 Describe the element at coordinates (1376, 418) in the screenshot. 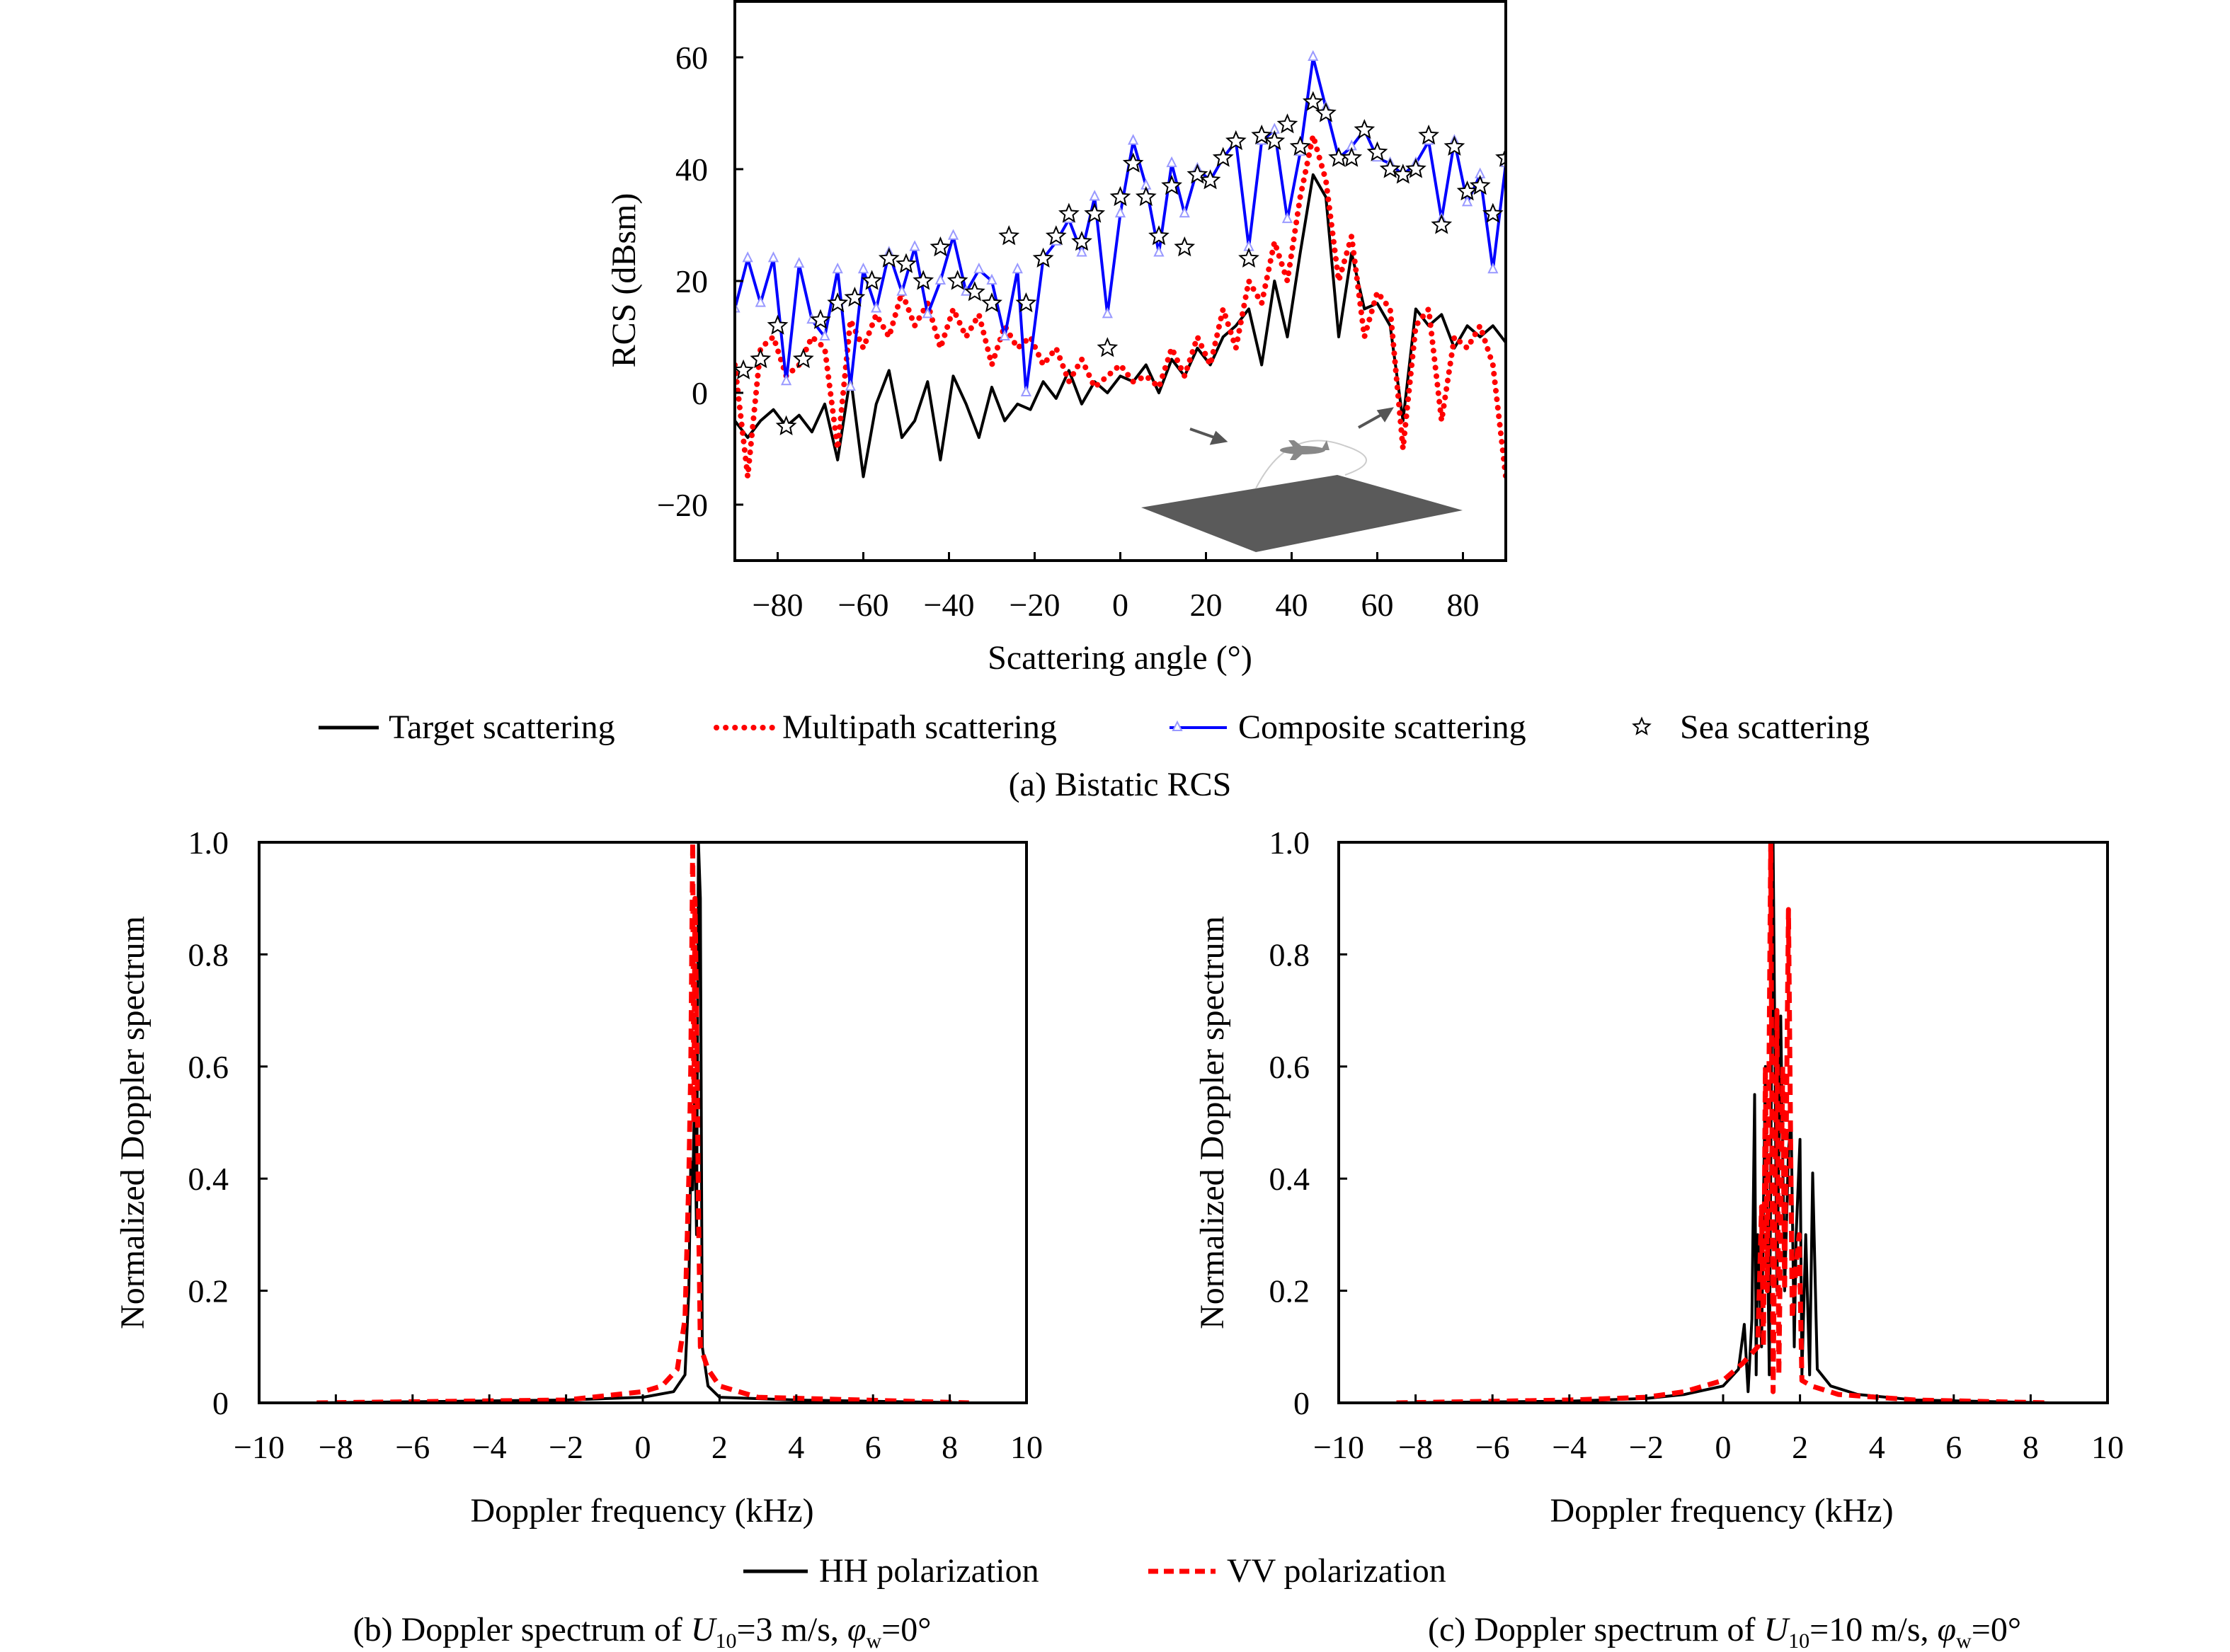

I see `scattered-arrow-icon` at that location.